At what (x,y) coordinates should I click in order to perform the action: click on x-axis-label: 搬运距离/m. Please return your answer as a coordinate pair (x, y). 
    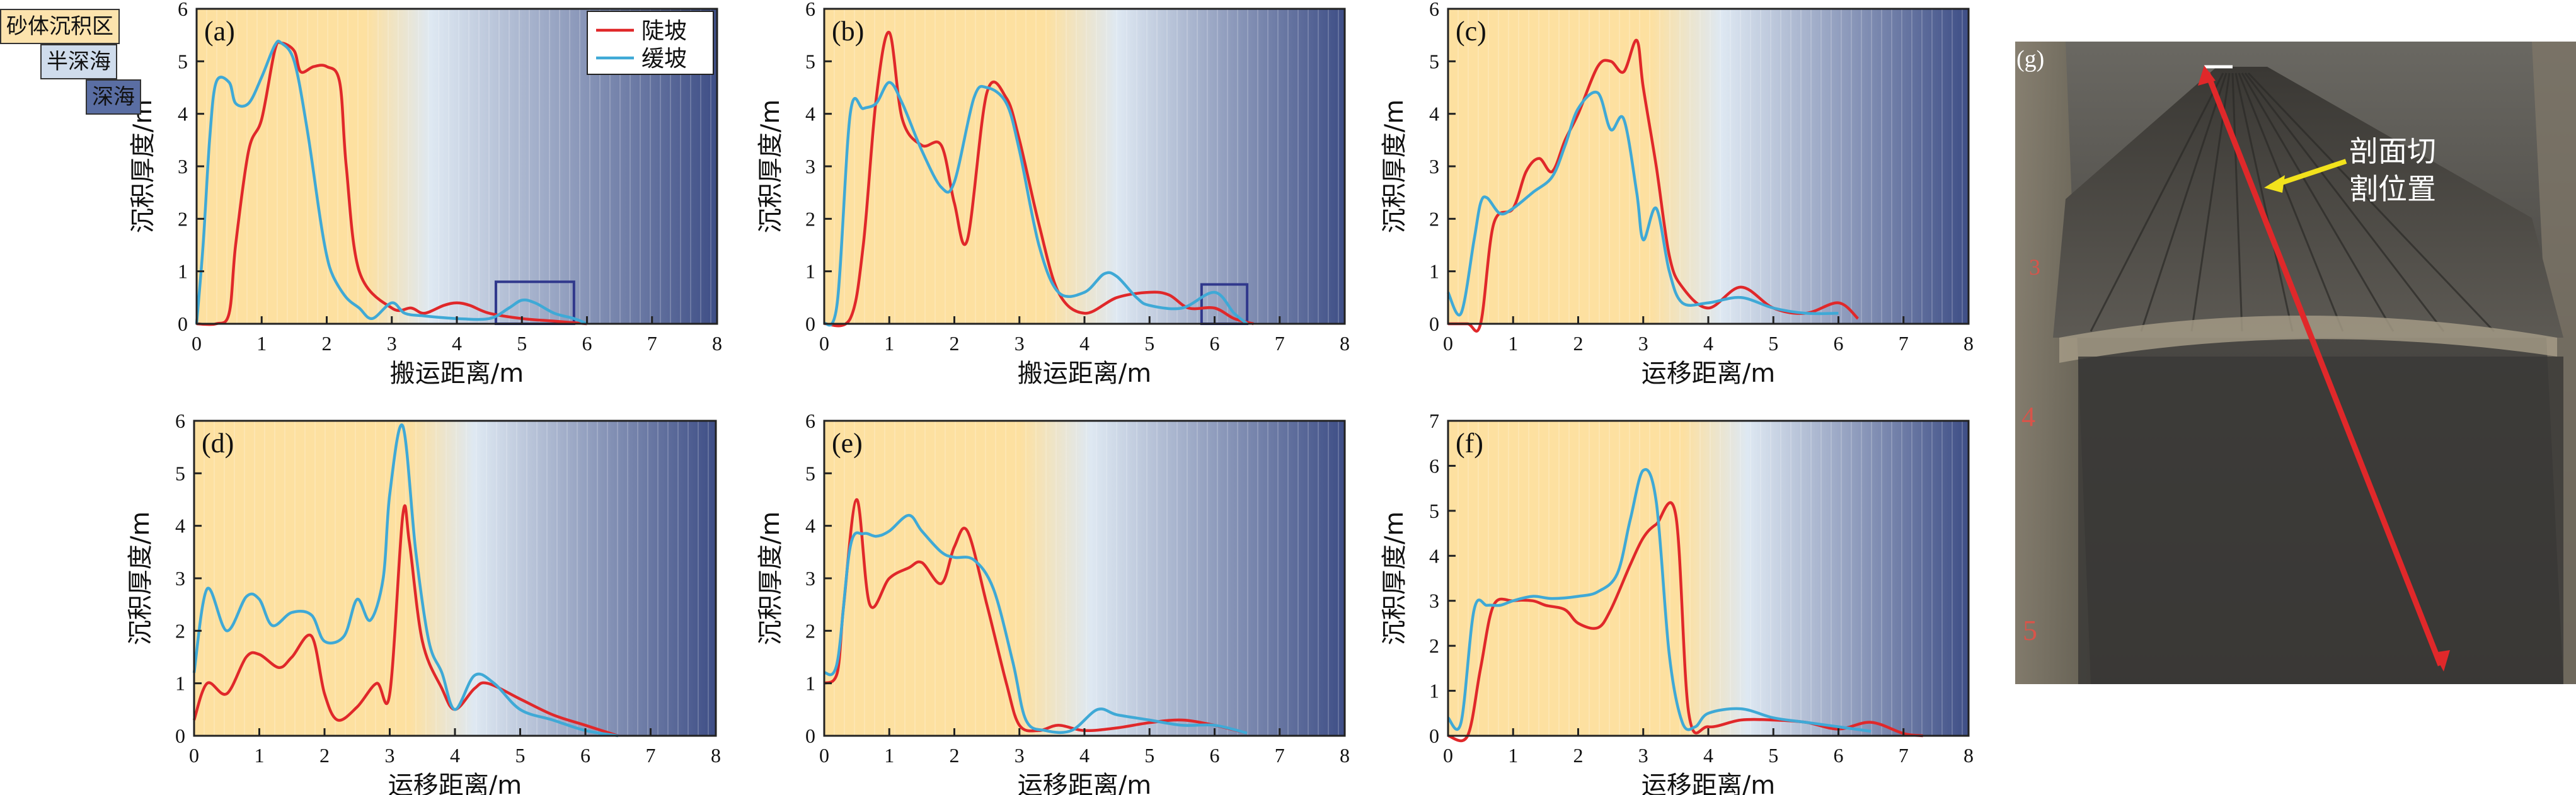
    Looking at the image, I should click on (457, 373).